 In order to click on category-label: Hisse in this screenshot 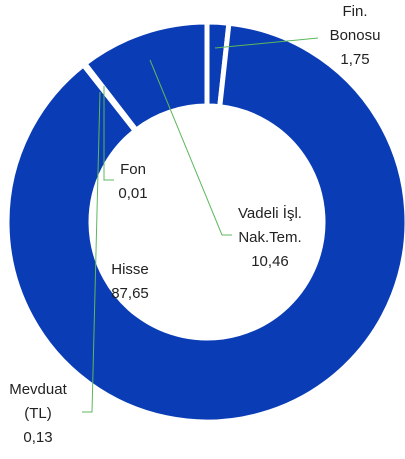, I will do `click(130, 269)`.